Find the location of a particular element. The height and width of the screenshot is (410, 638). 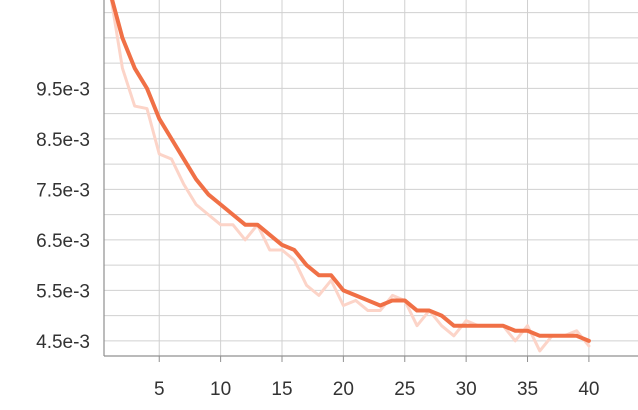

y-tick-label: 8.5e-3 is located at coordinates (63, 140).